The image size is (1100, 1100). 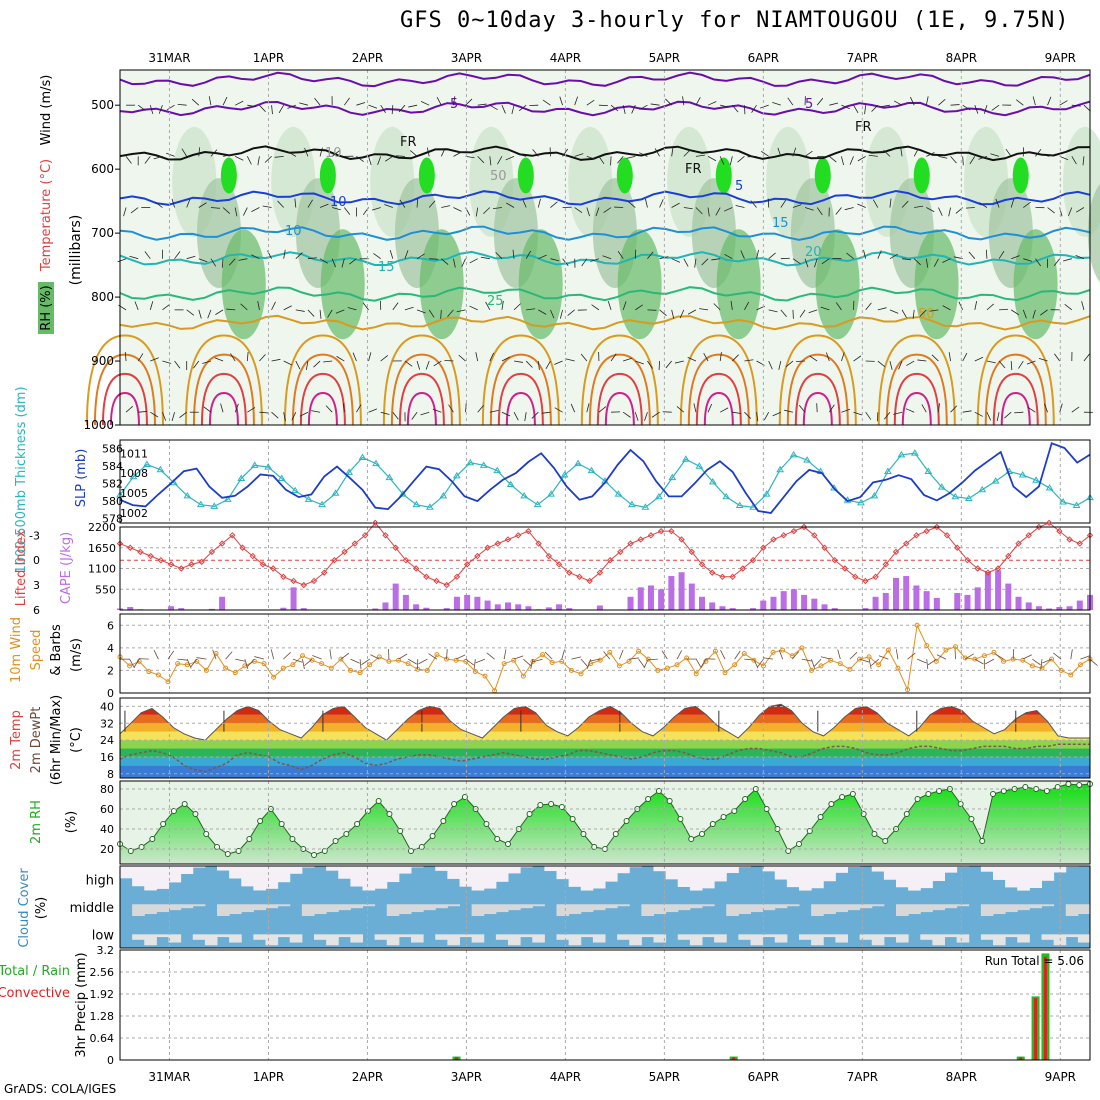 What do you see at coordinates (466, 58) in the screenshot?
I see `x-tick-label-top: 3APR` at bounding box center [466, 58].